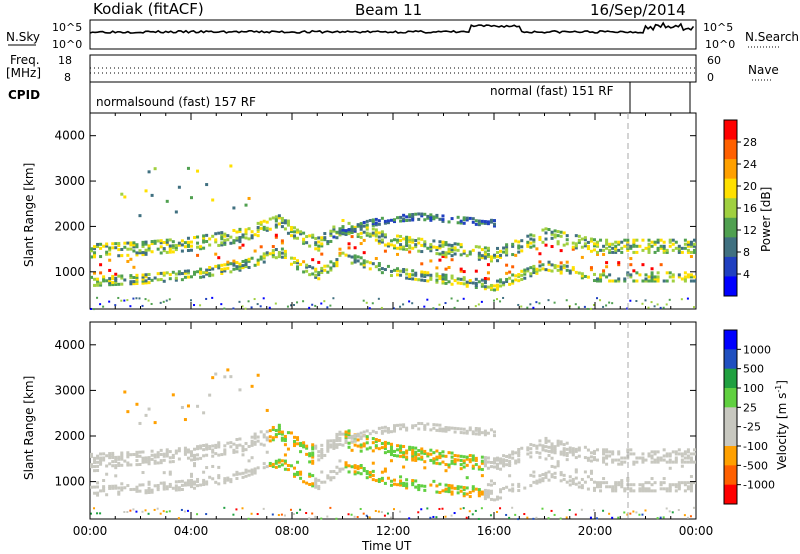 The image size is (800, 554). Describe the element at coordinates (595, 531) in the screenshot. I see `x-tick-label: 20:00` at that location.